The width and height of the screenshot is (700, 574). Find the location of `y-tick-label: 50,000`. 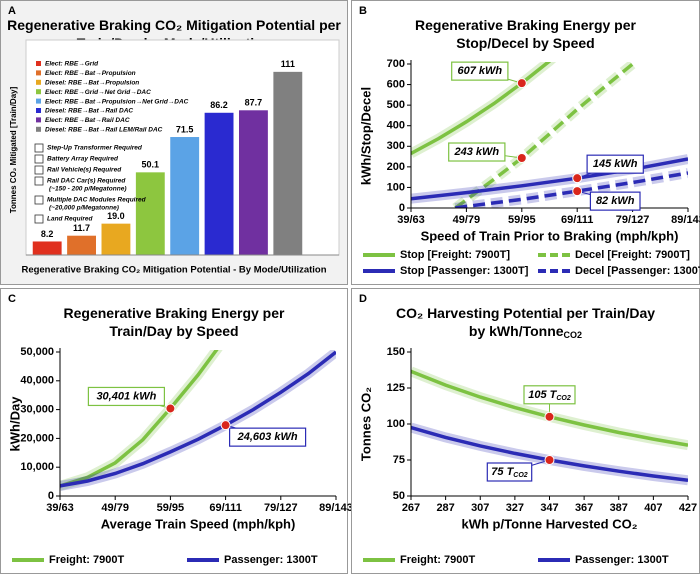

y-tick-label: 50,000 is located at coordinates (37, 352).